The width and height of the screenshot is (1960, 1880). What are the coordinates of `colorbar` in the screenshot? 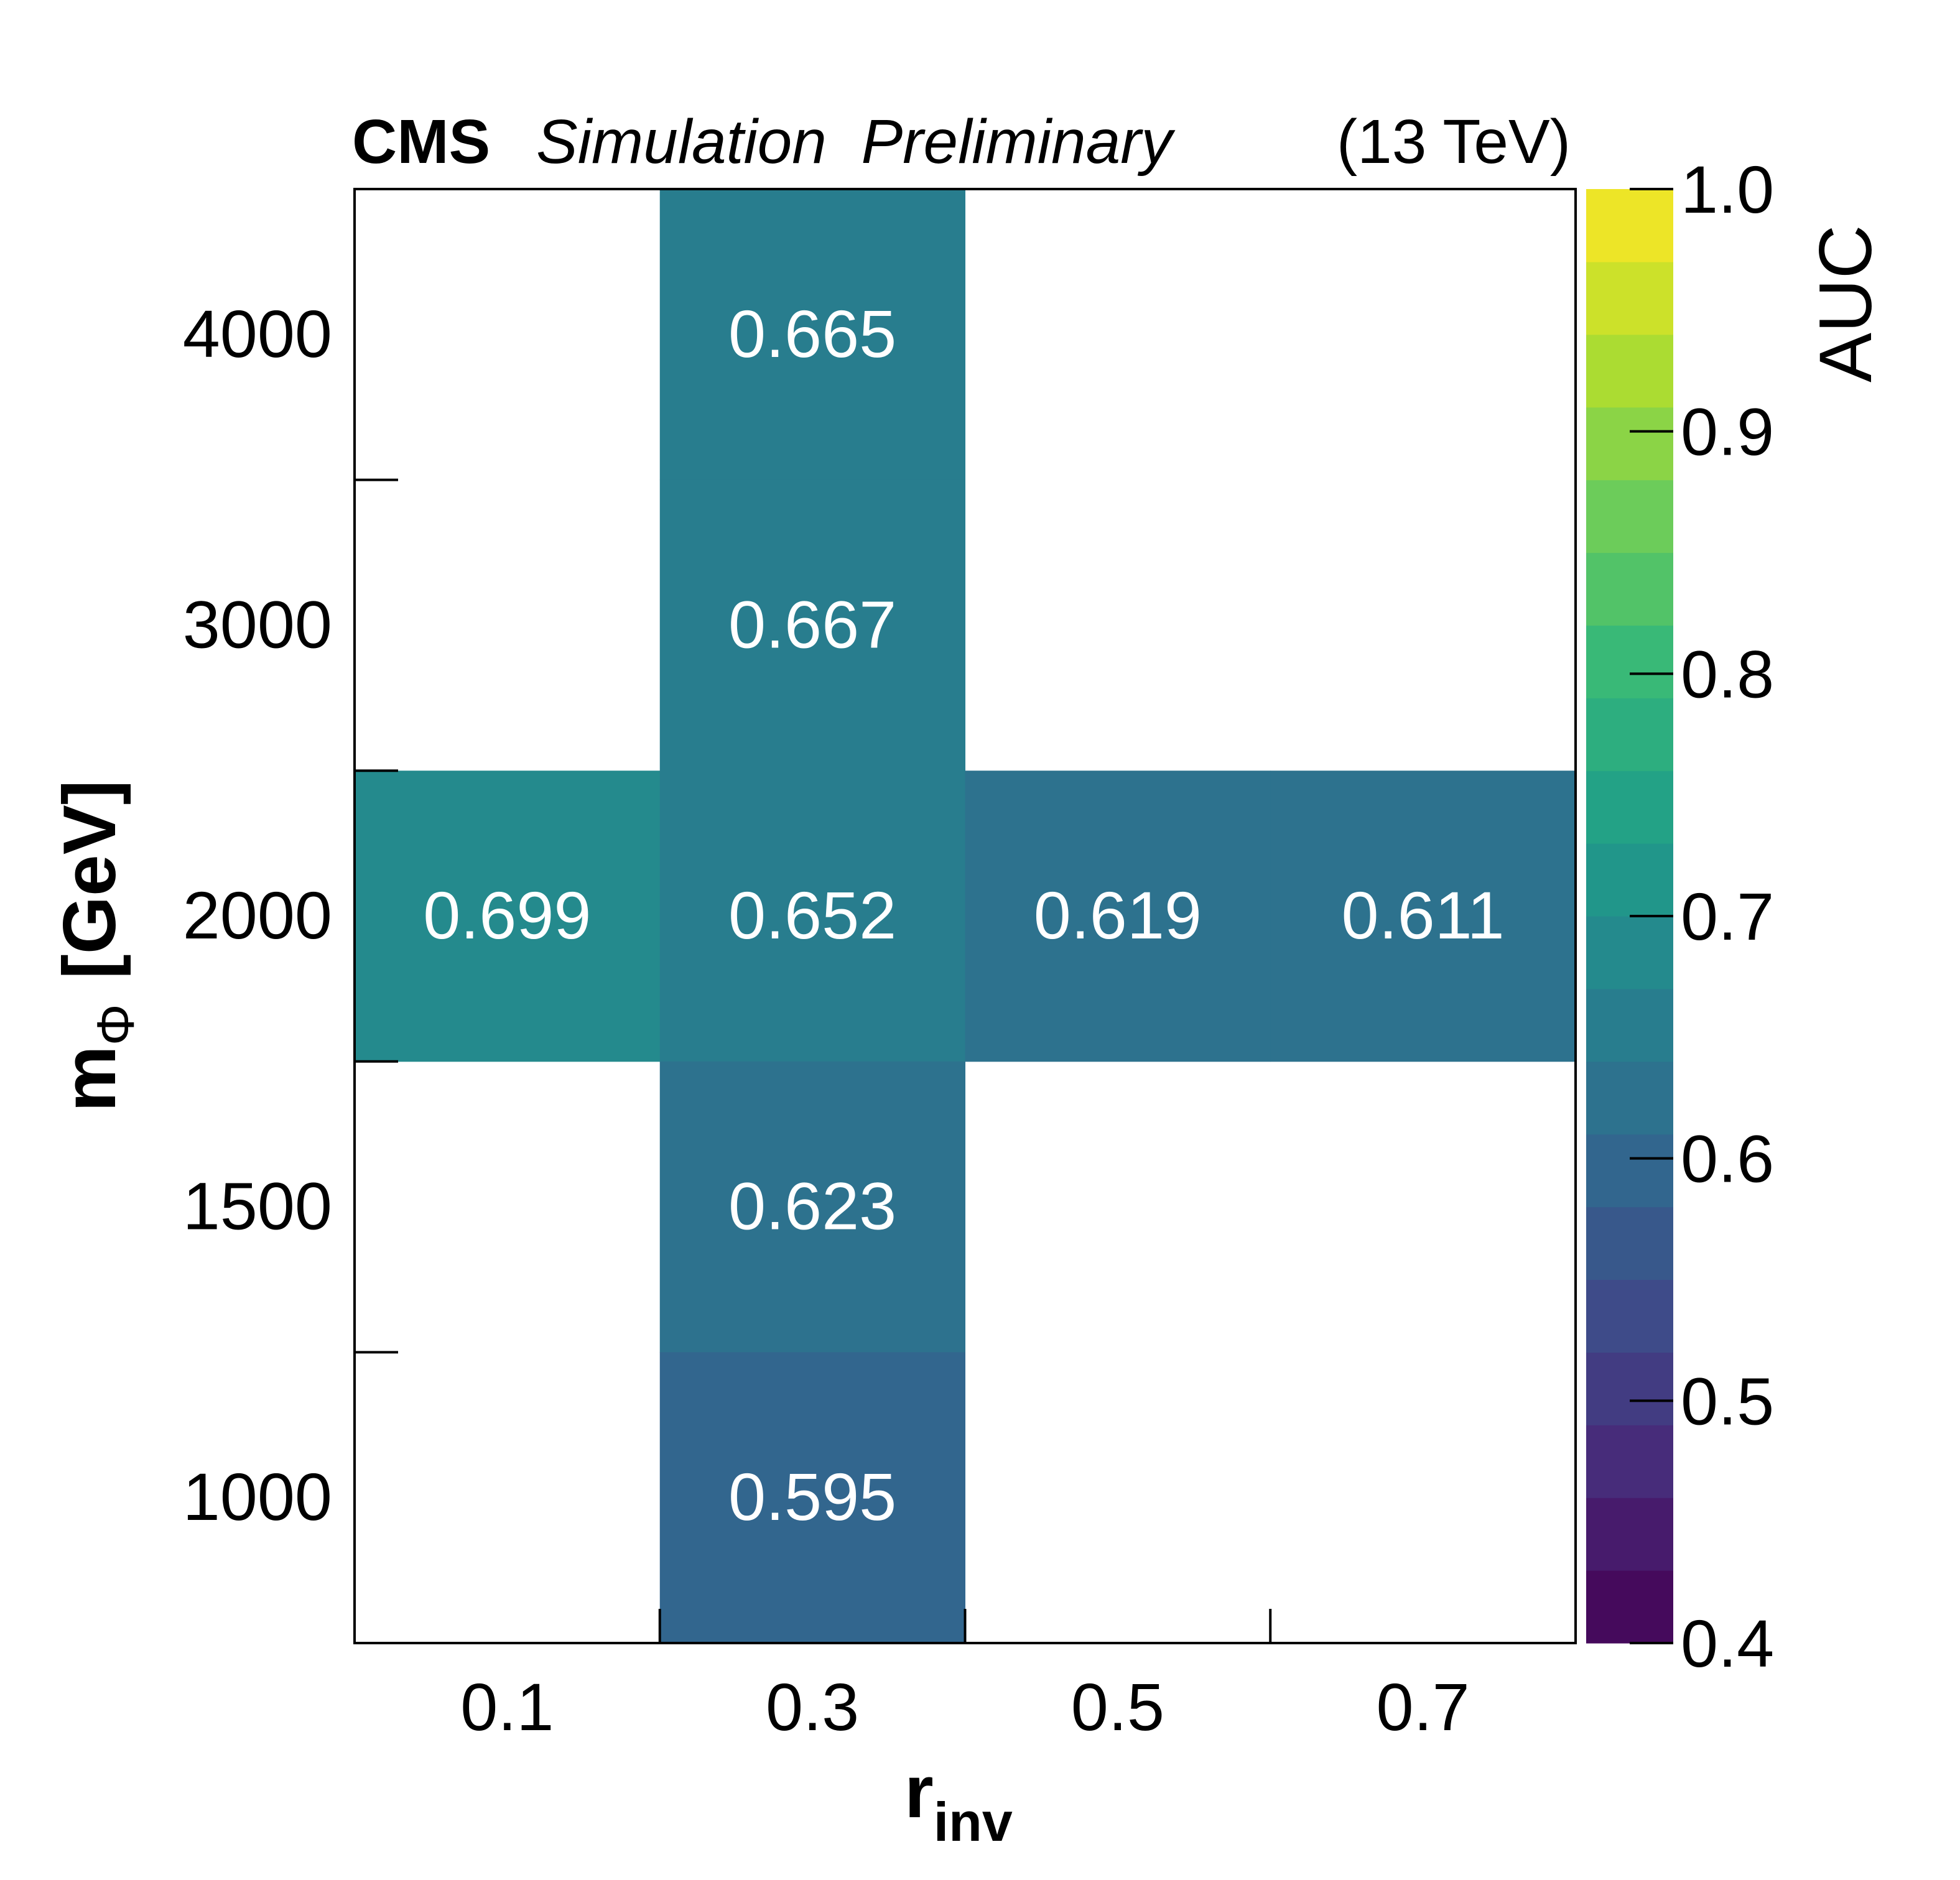 It's located at (1629, 917).